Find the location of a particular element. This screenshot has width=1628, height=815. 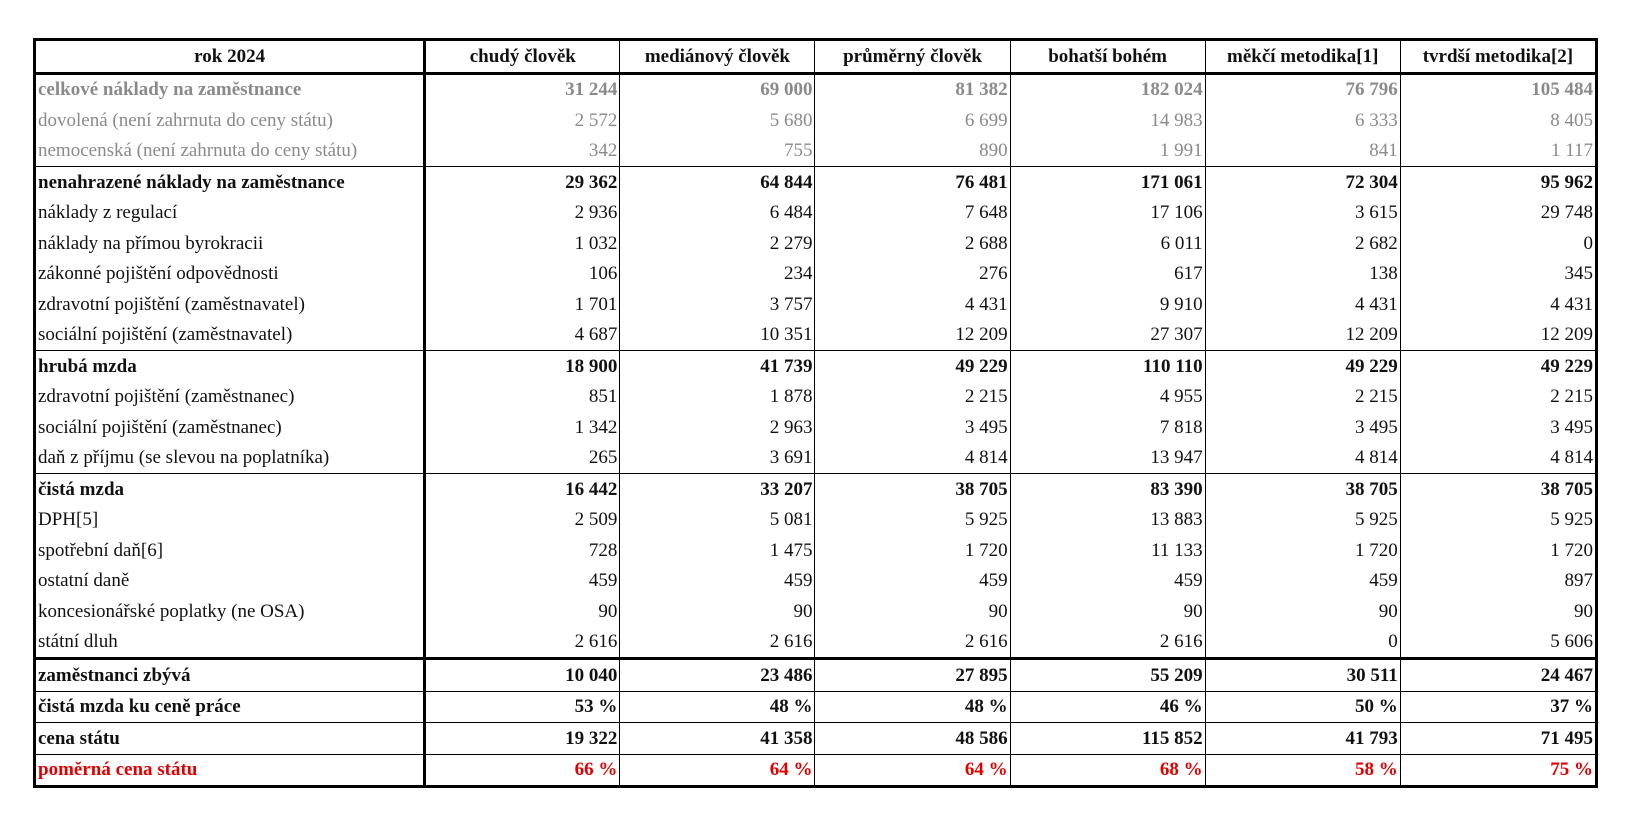

table-cell: 234 is located at coordinates (717, 273).